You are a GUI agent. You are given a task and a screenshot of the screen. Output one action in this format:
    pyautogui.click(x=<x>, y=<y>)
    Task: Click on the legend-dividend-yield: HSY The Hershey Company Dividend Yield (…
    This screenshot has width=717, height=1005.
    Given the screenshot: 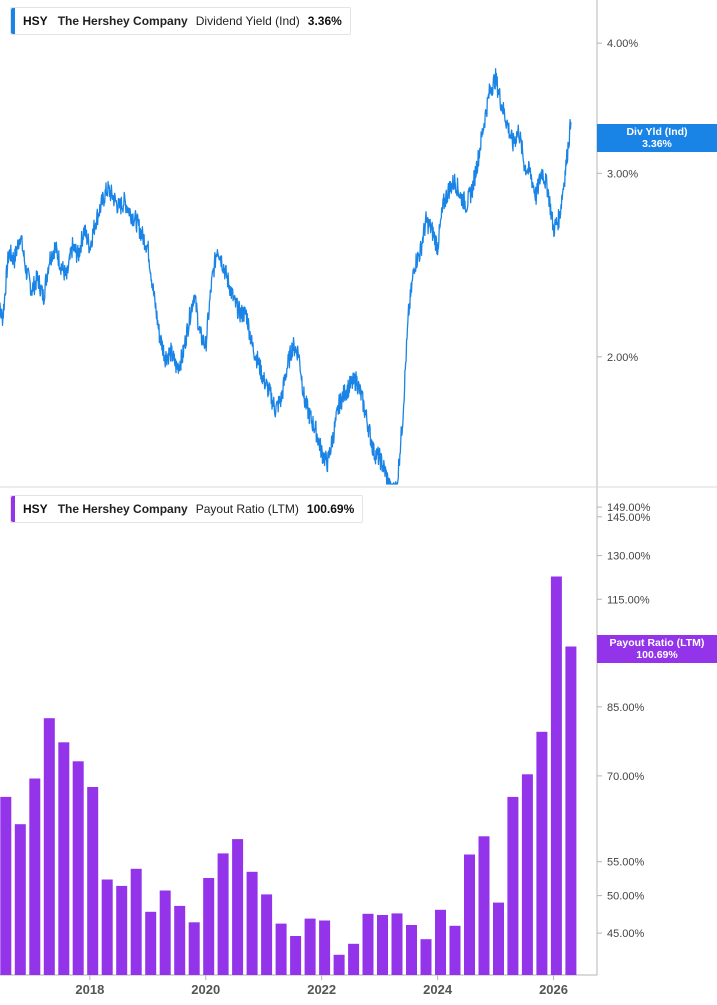 What is the action you would take?
    pyautogui.click(x=180, y=21)
    